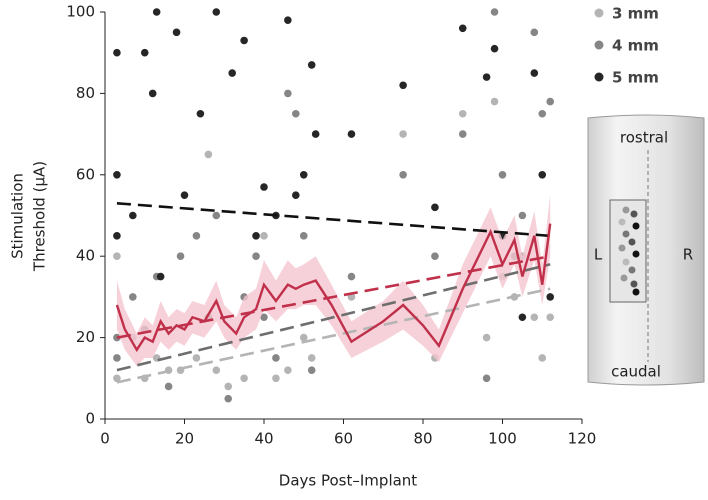 The height and width of the screenshot is (500, 708). Describe the element at coordinates (263, 439) in the screenshot. I see `x-tick-label: 40` at that location.